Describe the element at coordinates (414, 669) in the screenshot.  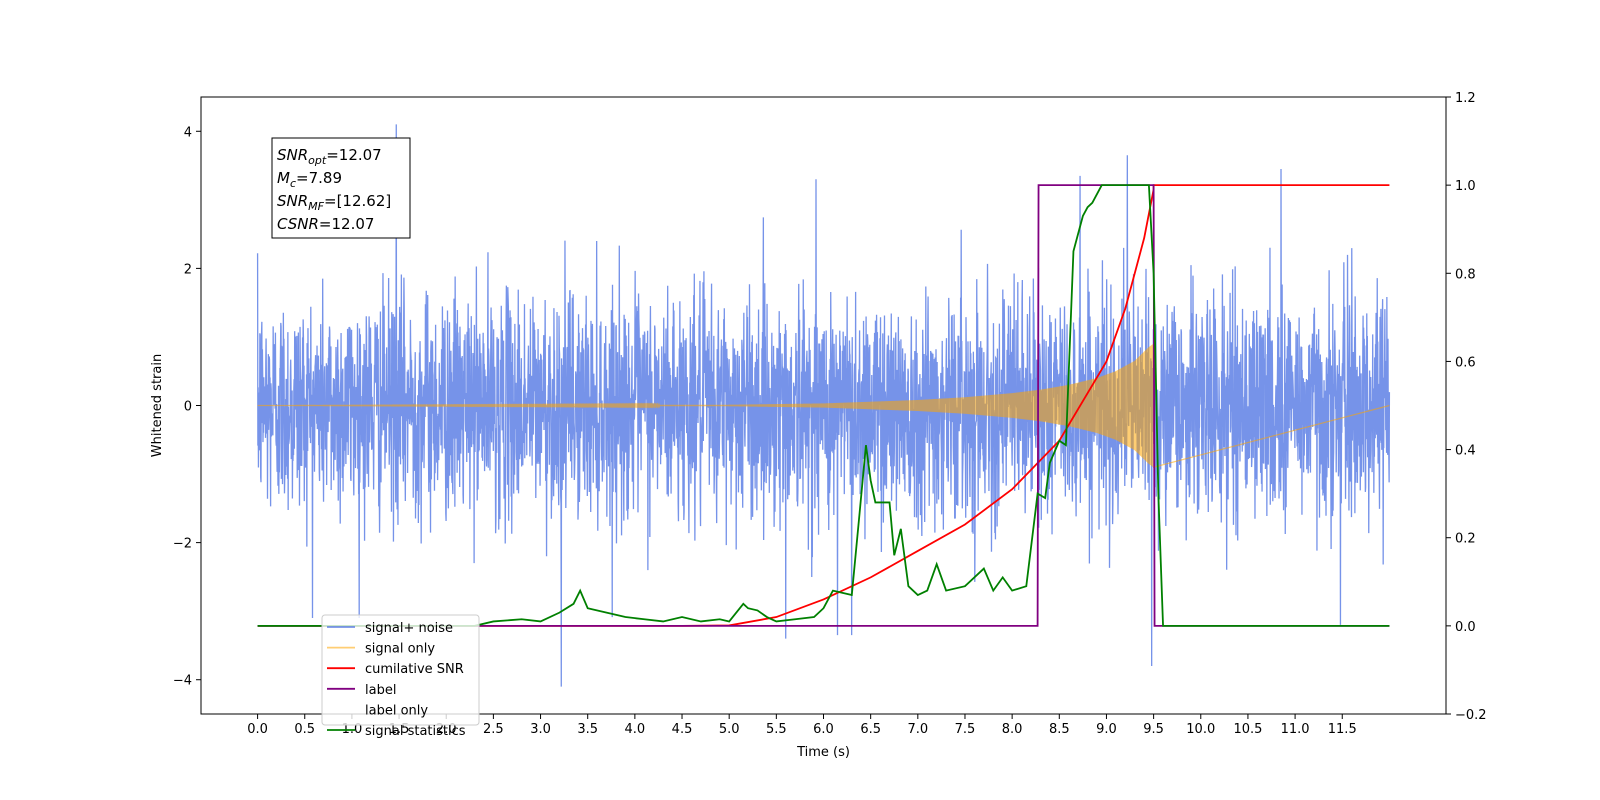
I see `legend-entry-cumilative-snr: cumilative SNR` at that location.